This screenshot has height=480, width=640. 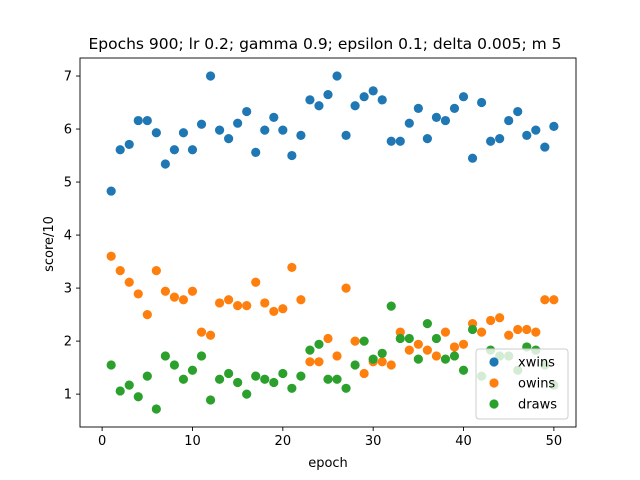 What do you see at coordinates (68, 130) in the screenshot?
I see `y-tick-label: 6` at bounding box center [68, 130].